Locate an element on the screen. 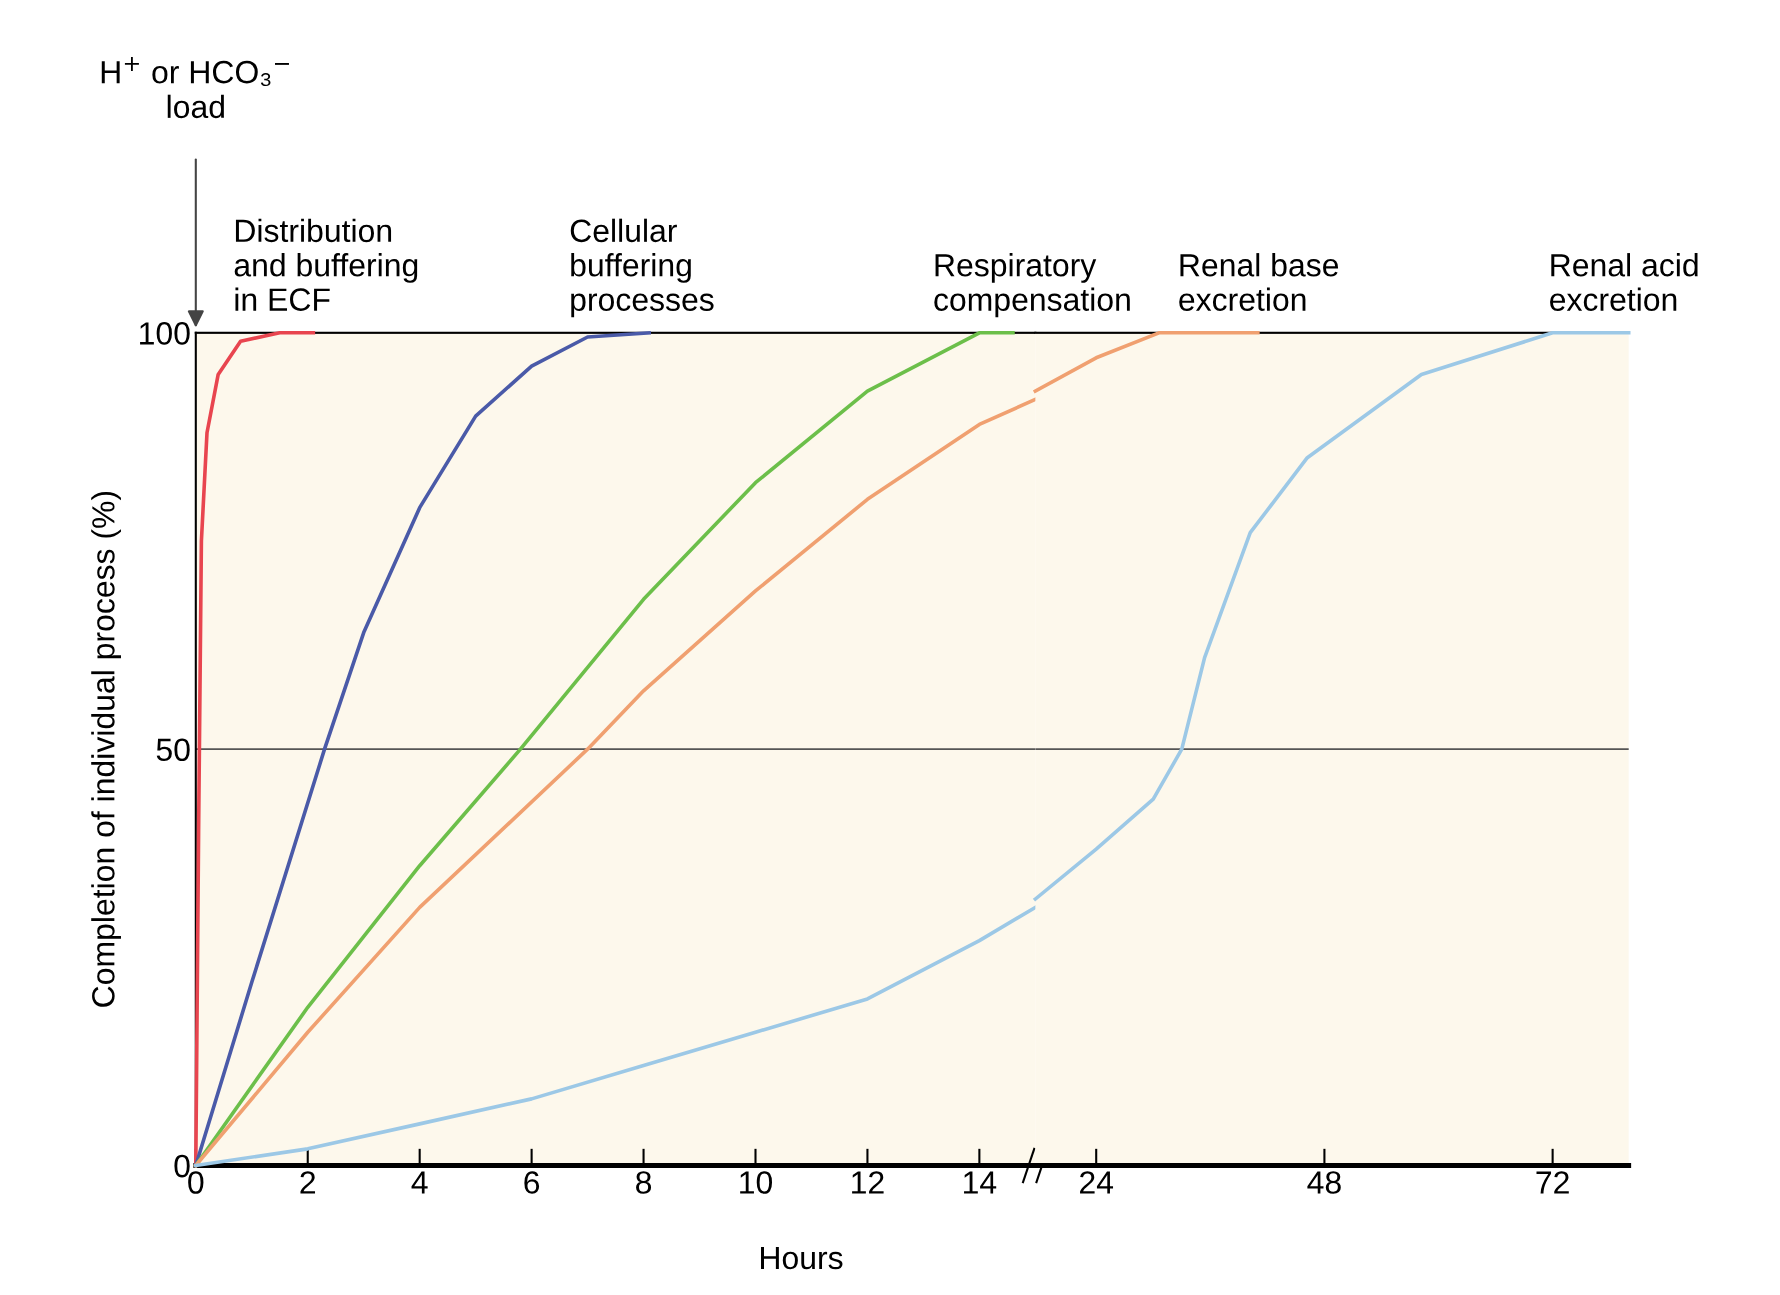  x-tick-label: 2 is located at coordinates (308, 1182).